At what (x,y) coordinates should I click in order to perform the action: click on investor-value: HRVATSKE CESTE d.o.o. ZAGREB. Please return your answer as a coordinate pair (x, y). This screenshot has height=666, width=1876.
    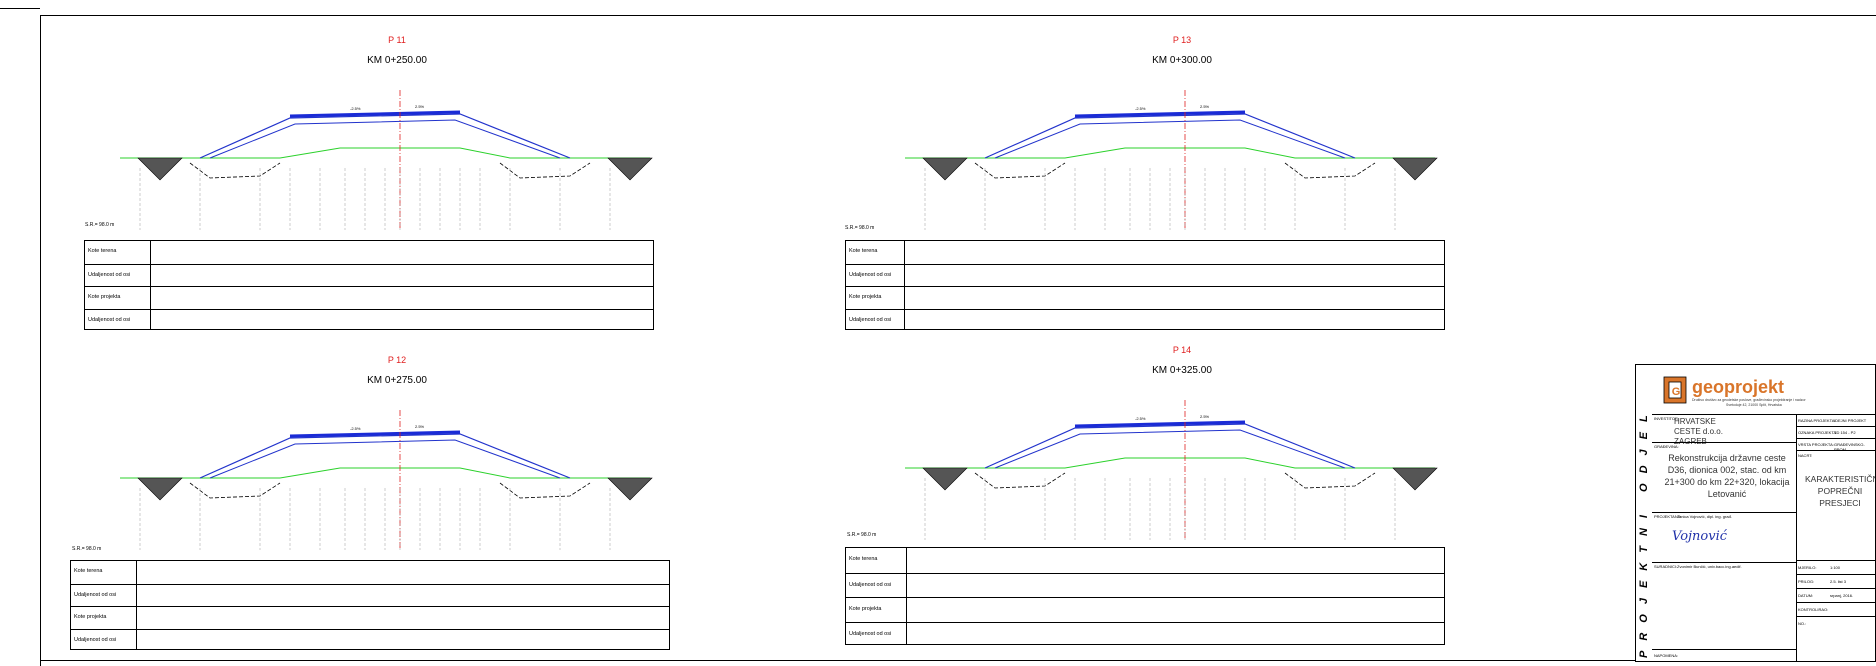
    Looking at the image, I should click on (1698, 431).